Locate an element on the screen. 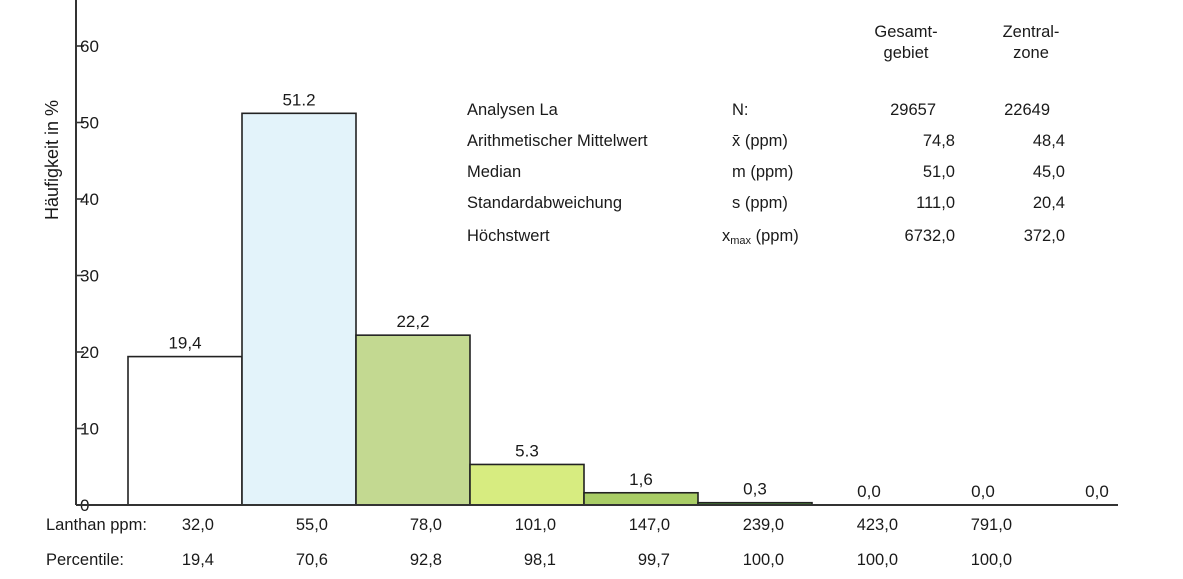 This screenshot has height=579, width=1183. col-header-gesamtgebiet-line2: gebiet is located at coordinates (906, 53).